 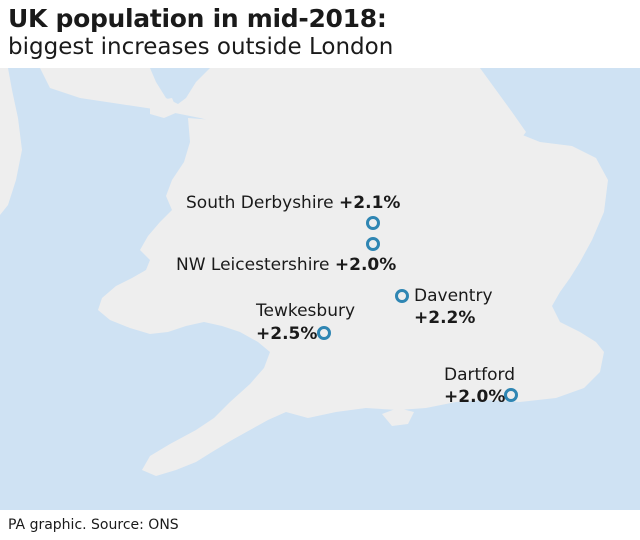 What do you see at coordinates (373, 244) in the screenshot?
I see `marker-nw-leicestershire` at bounding box center [373, 244].